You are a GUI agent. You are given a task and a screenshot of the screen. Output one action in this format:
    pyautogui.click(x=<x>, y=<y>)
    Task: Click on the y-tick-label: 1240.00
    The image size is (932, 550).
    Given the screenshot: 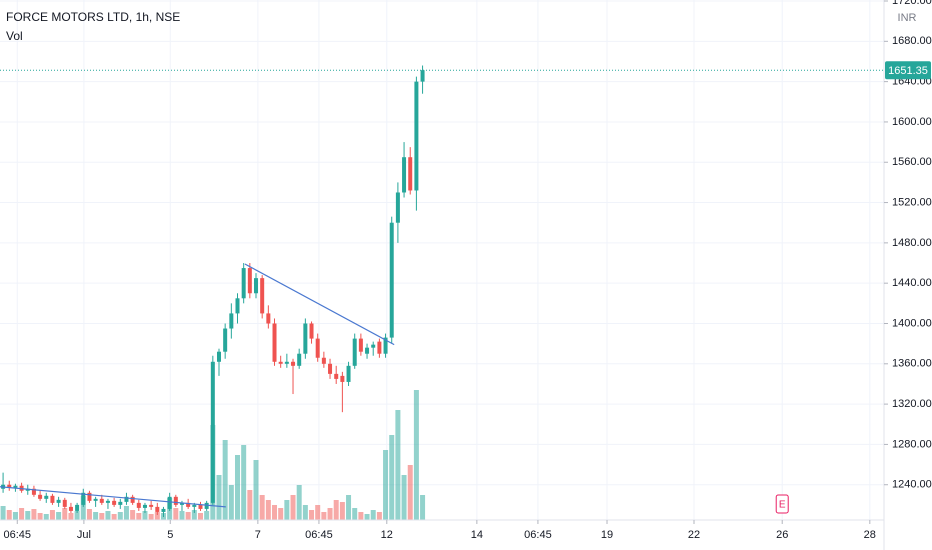 What is the action you would take?
    pyautogui.click(x=912, y=485)
    